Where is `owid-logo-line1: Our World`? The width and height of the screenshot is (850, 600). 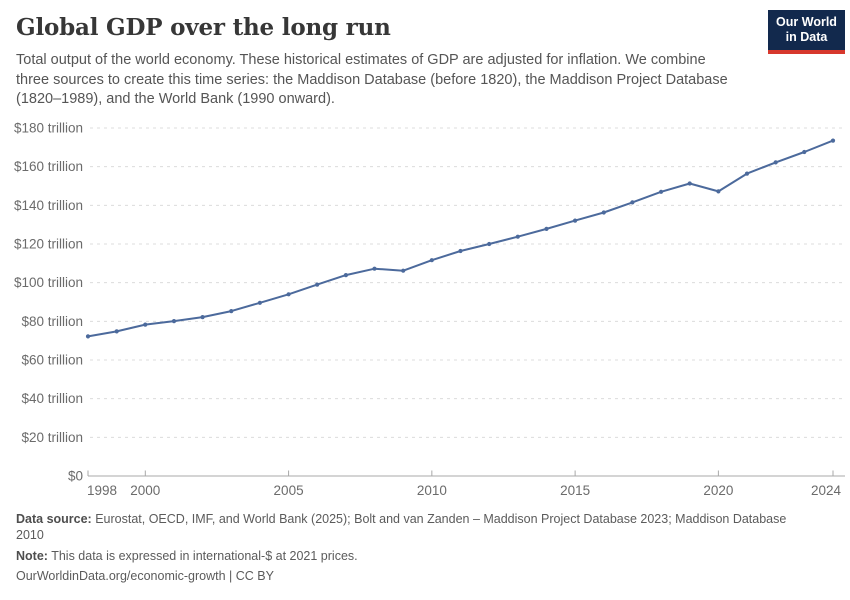
owid-logo-line1: Our World is located at coordinates (806, 22).